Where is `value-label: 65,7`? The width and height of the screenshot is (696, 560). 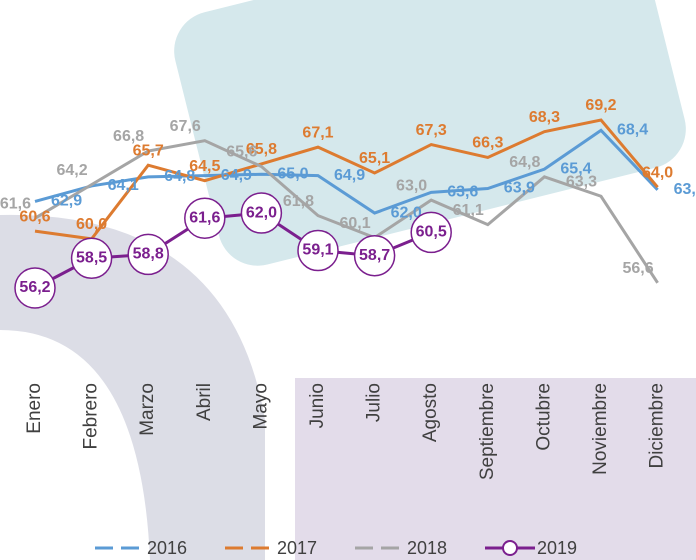
value-label: 65,7 is located at coordinates (148, 150).